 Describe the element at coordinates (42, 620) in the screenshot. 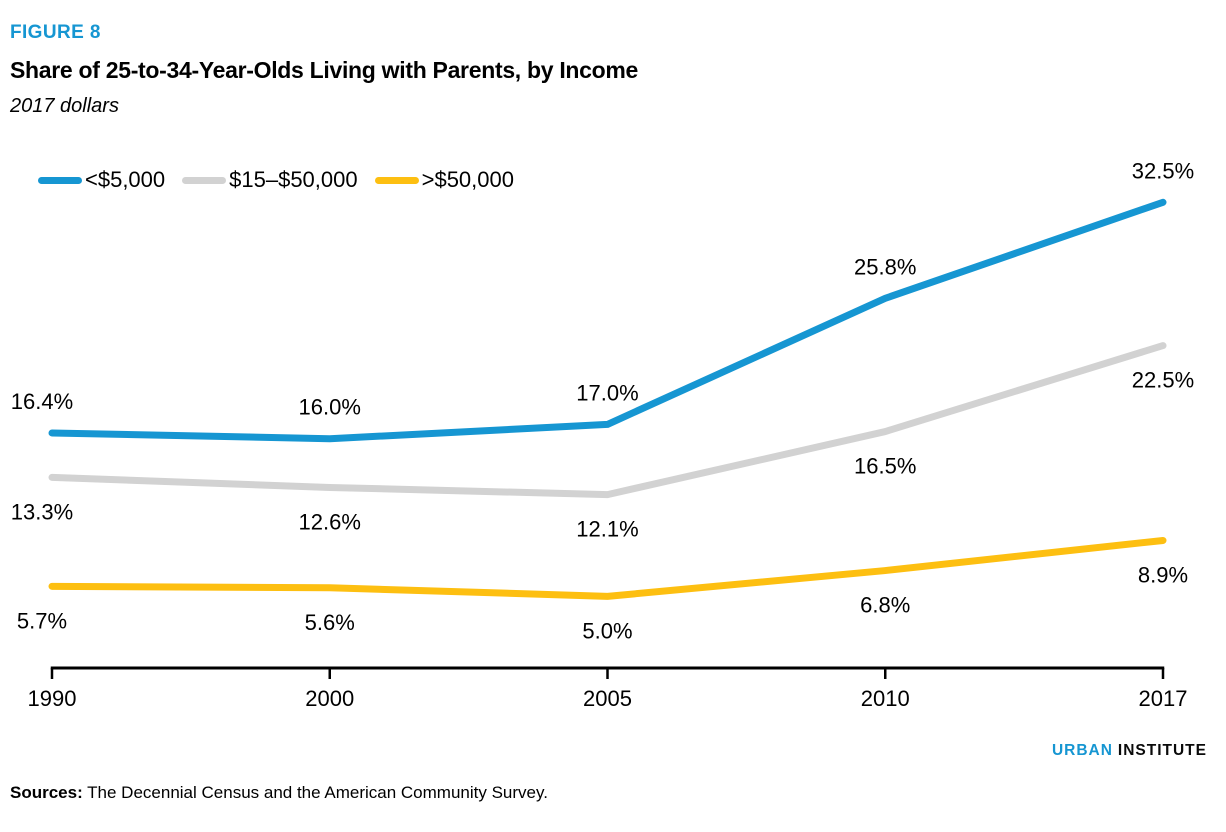

I see `data-label-yellow: 5.7%` at that location.